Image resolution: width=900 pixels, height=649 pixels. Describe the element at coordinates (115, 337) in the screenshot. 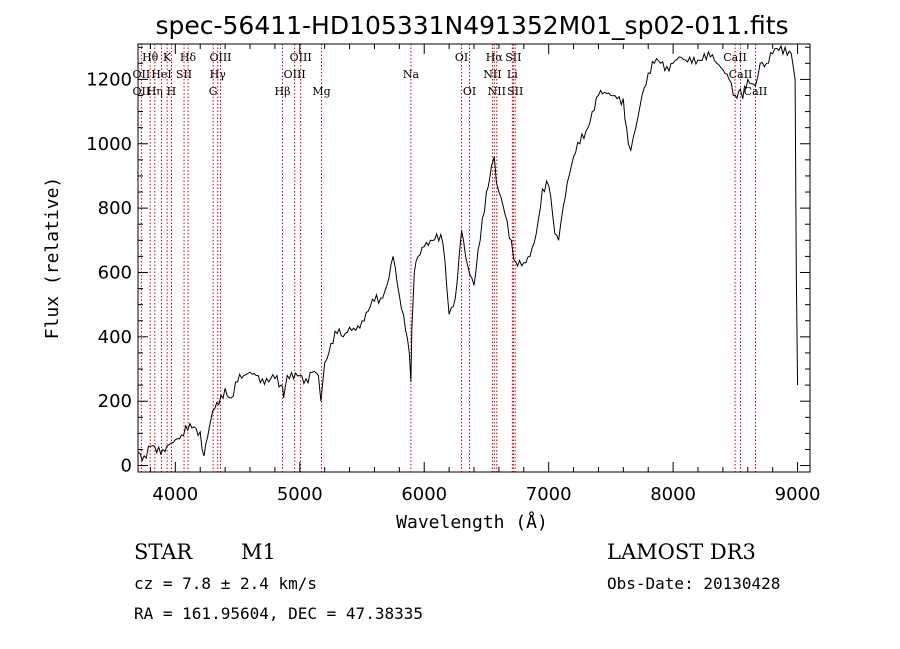

I see `y-tick-label: 400` at that location.